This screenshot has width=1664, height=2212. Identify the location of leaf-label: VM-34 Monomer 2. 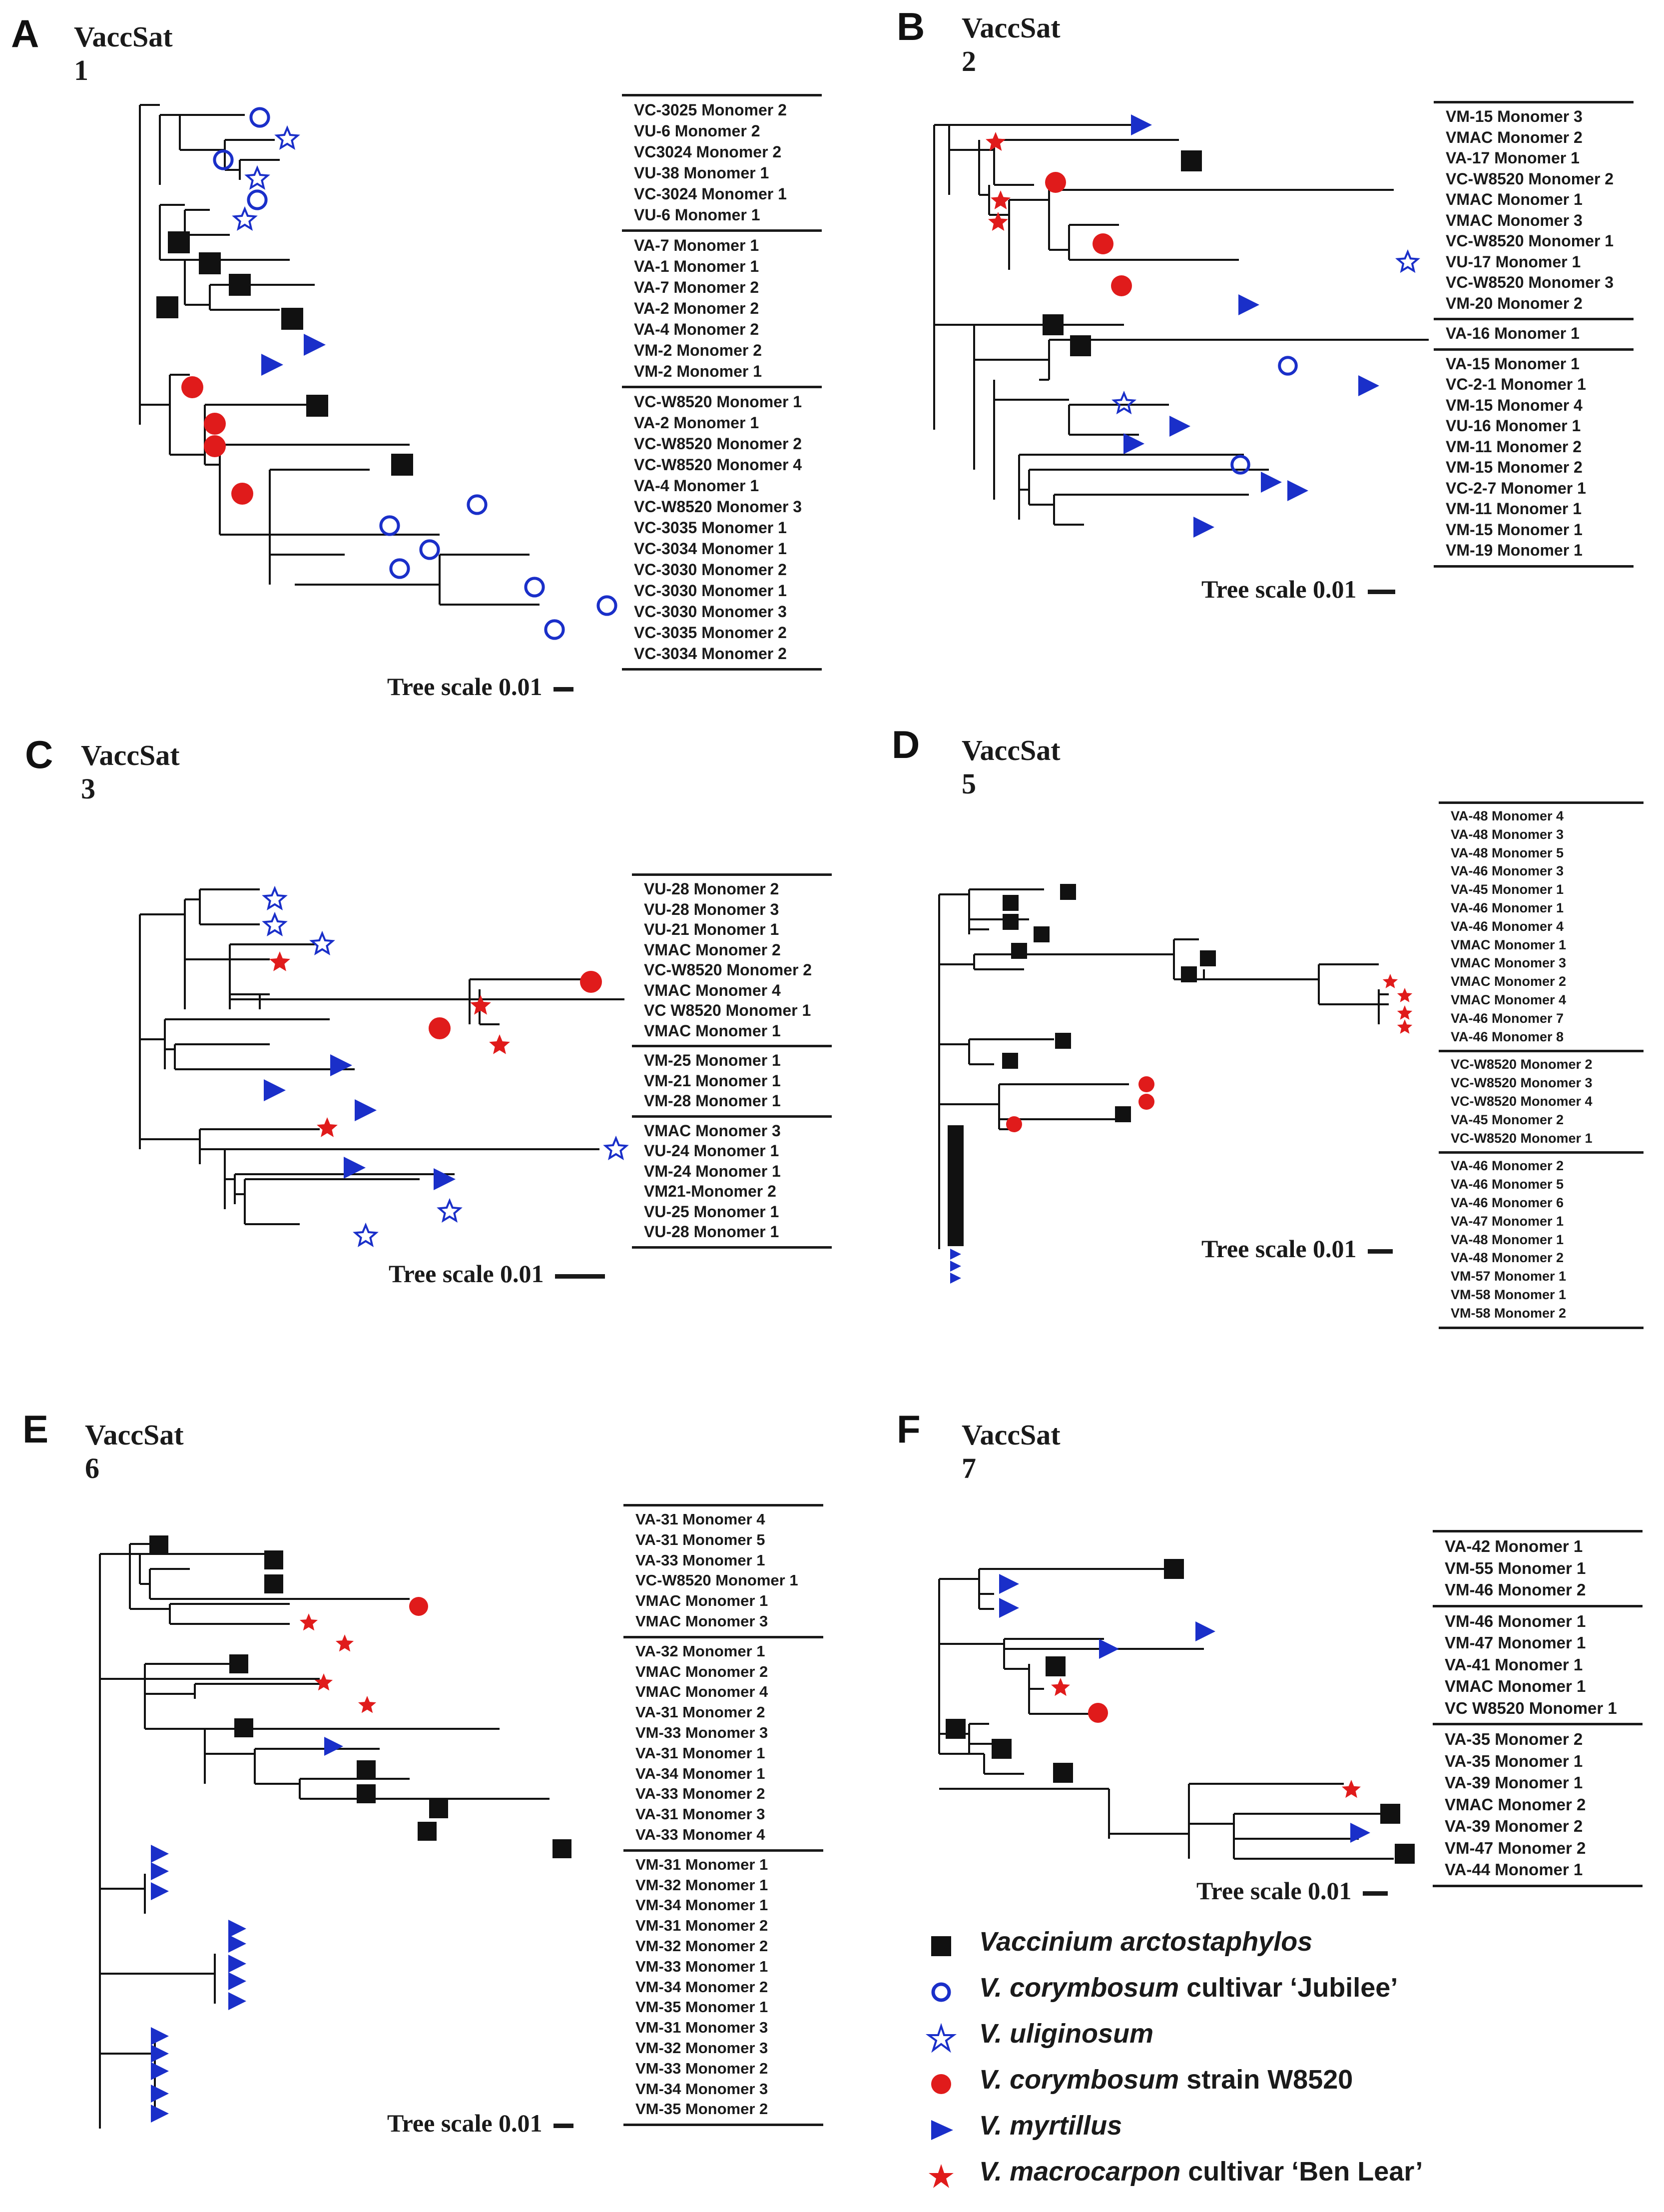
(701, 1987).